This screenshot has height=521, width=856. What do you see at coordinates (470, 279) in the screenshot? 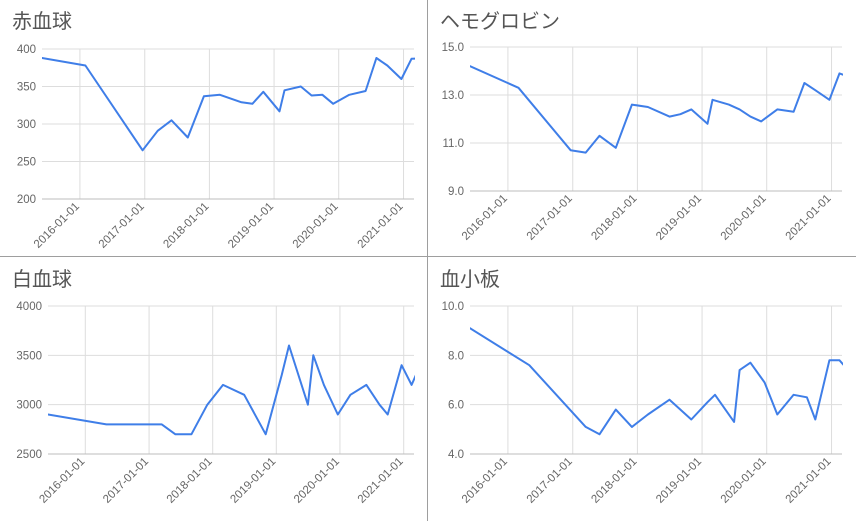
I see `chart-title-platelets: 血小板` at bounding box center [470, 279].